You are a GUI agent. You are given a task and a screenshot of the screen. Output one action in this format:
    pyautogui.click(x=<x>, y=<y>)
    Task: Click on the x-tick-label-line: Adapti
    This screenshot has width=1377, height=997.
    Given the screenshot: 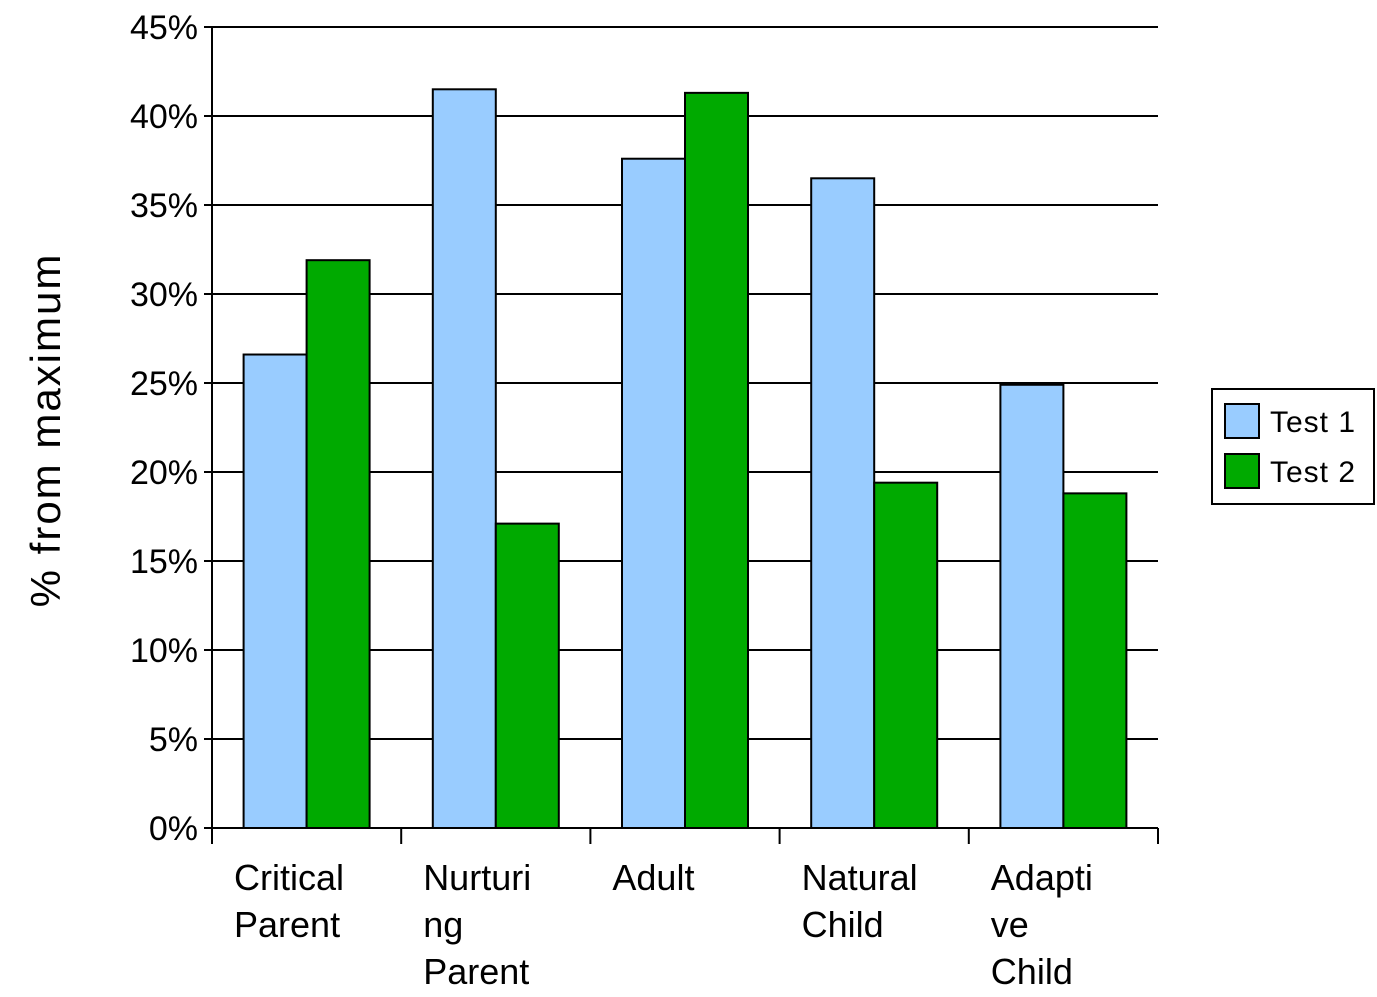 What is the action you would take?
    pyautogui.click(x=1042, y=877)
    